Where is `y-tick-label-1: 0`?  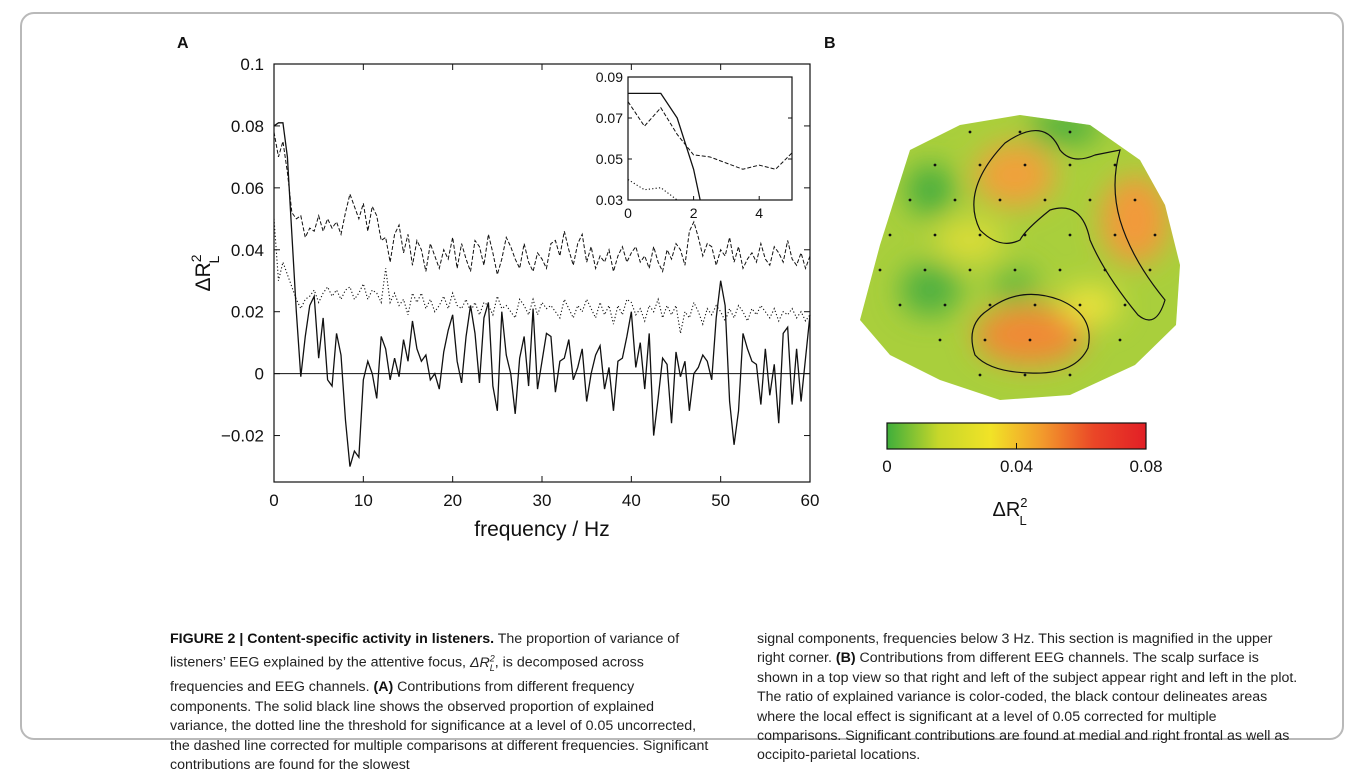
y-tick-label-1: 0 is located at coordinates (259, 374).